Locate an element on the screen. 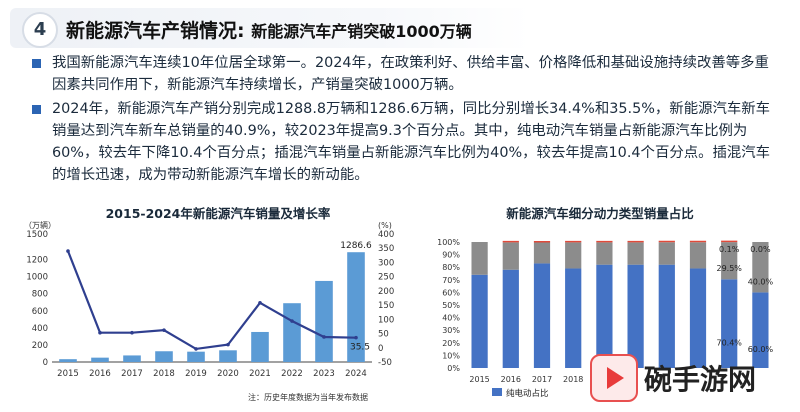 This screenshot has width=800, height=412. play-icon is located at coordinates (614, 378).